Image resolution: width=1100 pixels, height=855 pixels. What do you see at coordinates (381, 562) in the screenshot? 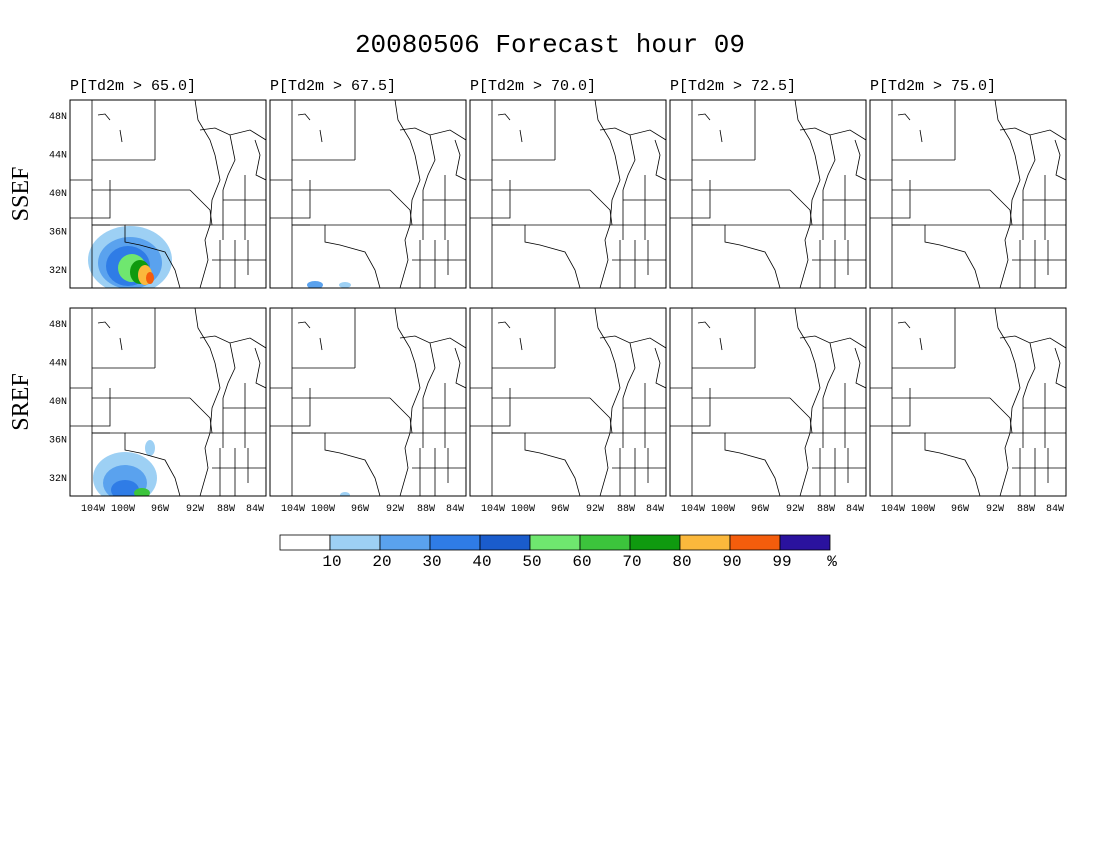
I see `colorbar-label: 20` at bounding box center [381, 562].